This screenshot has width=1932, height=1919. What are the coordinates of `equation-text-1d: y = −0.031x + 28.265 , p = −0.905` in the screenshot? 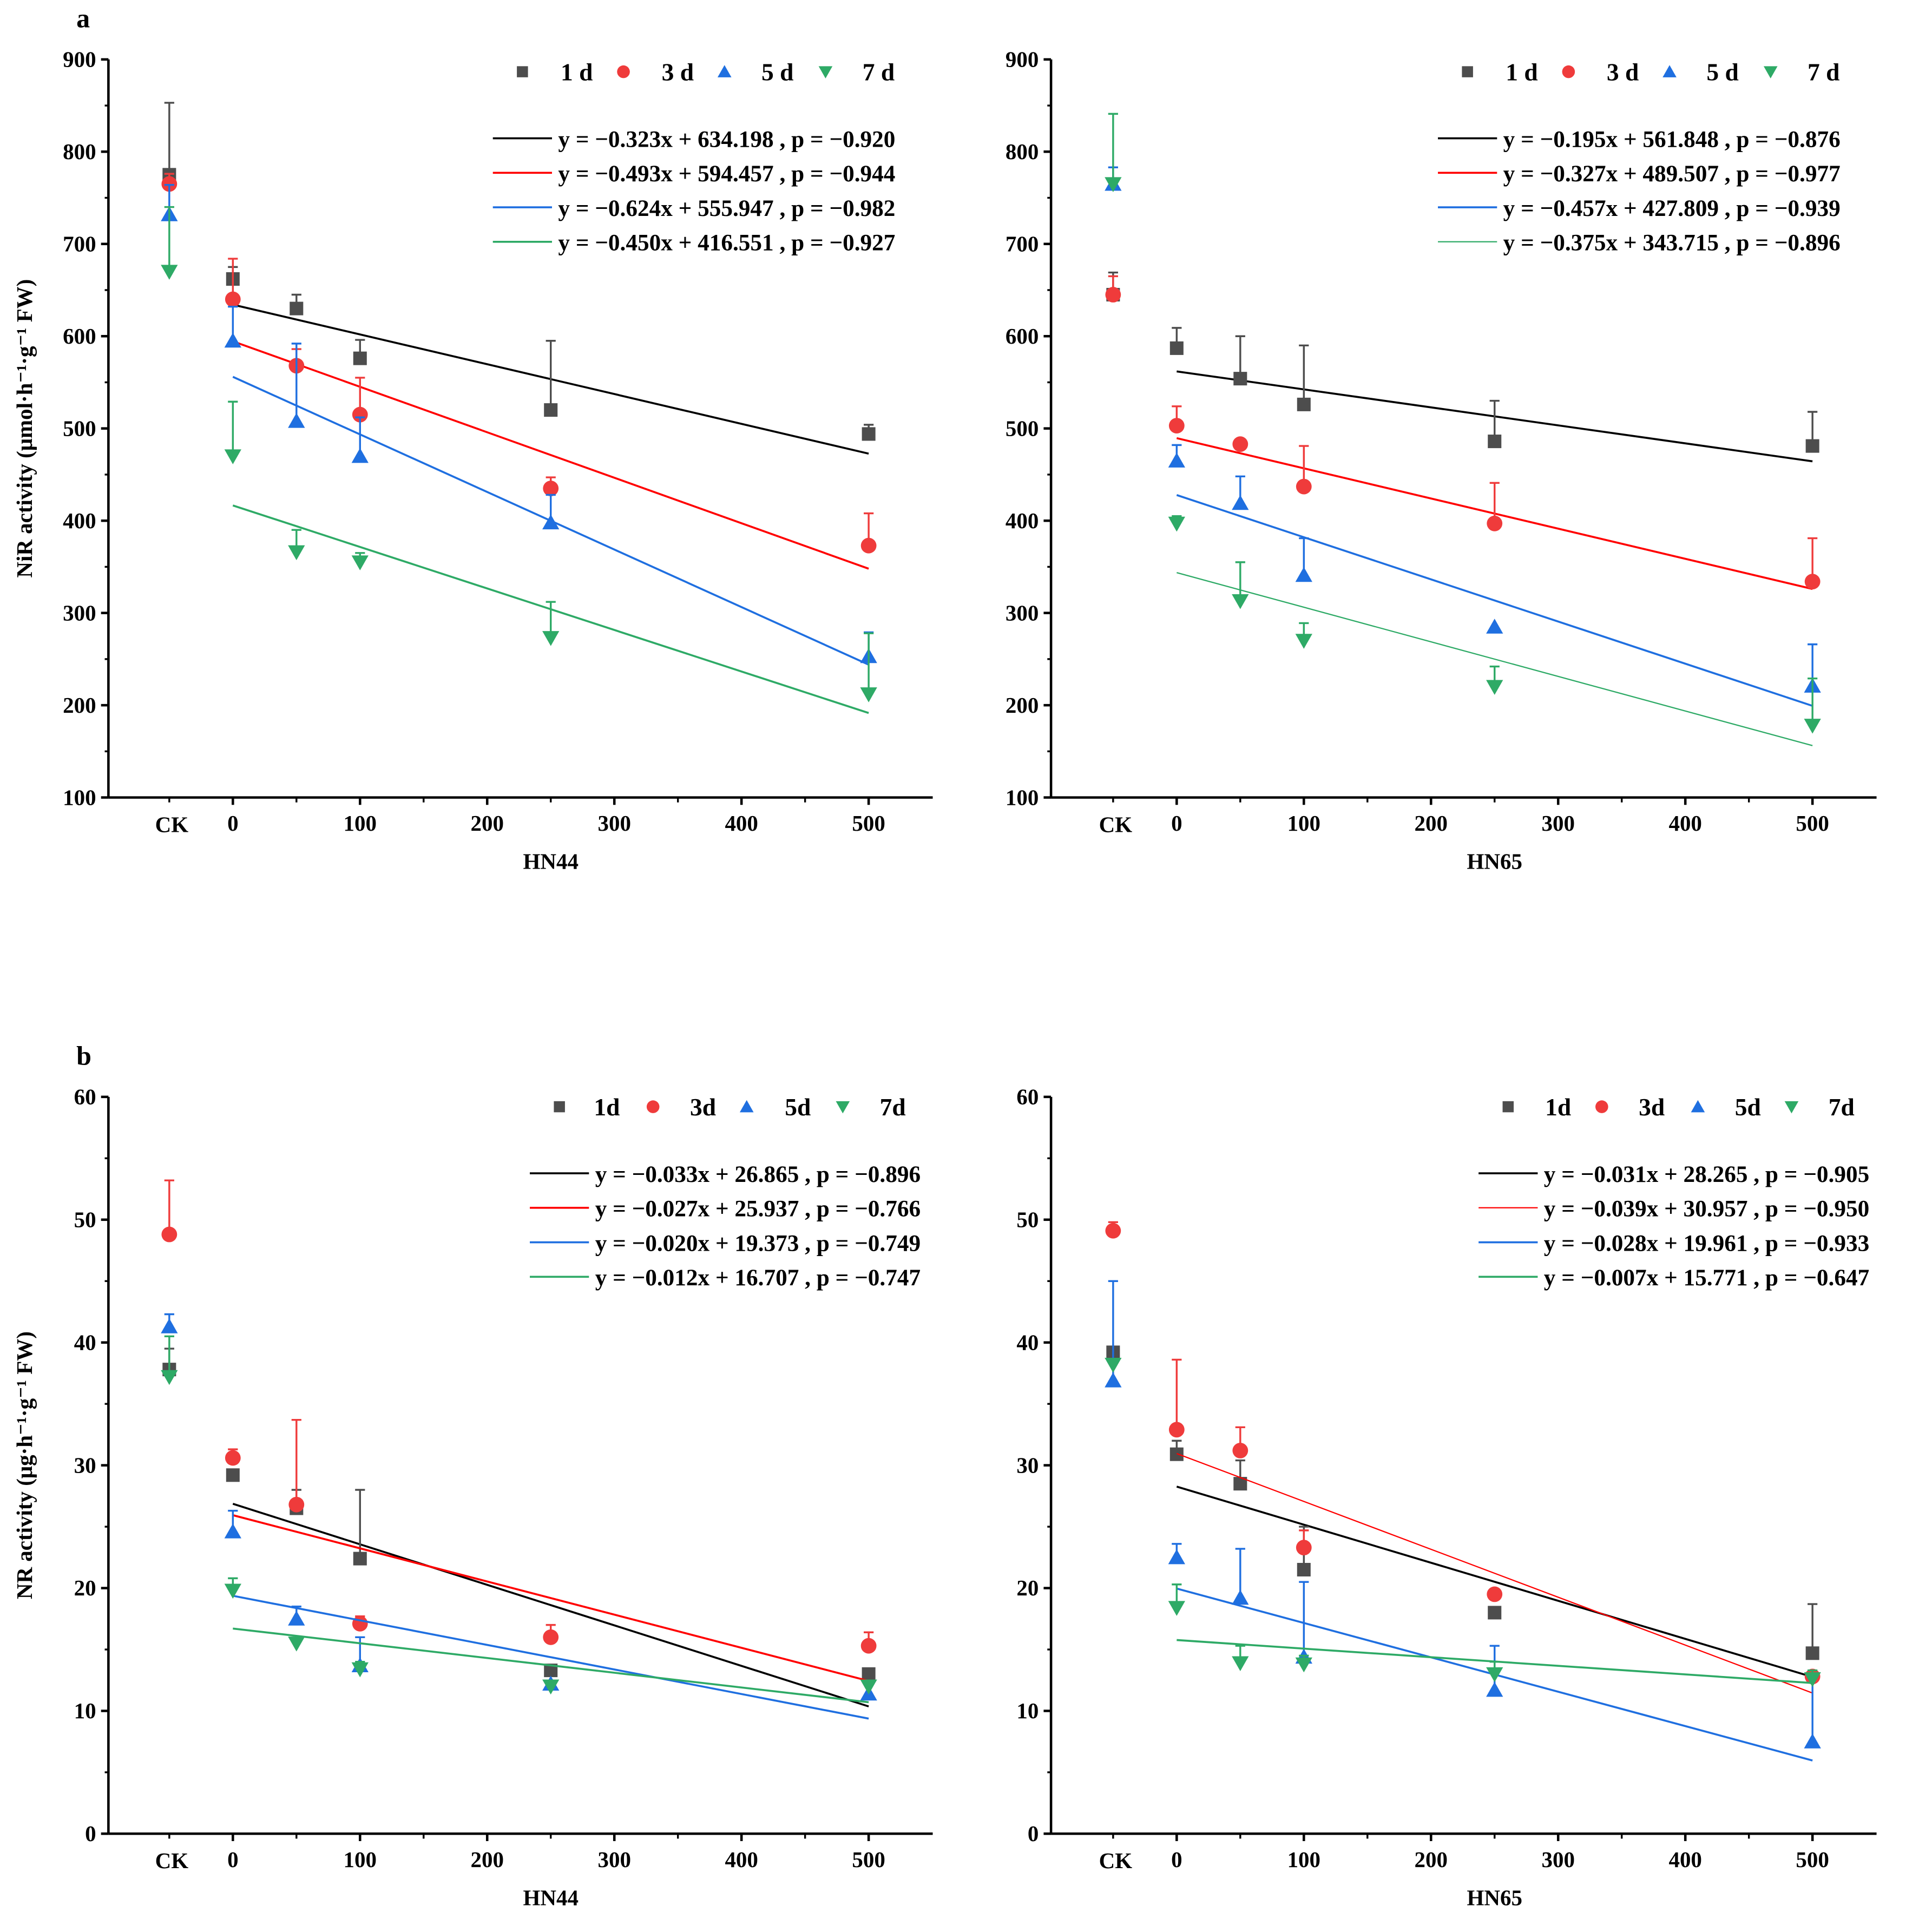 It's located at (1706, 1174).